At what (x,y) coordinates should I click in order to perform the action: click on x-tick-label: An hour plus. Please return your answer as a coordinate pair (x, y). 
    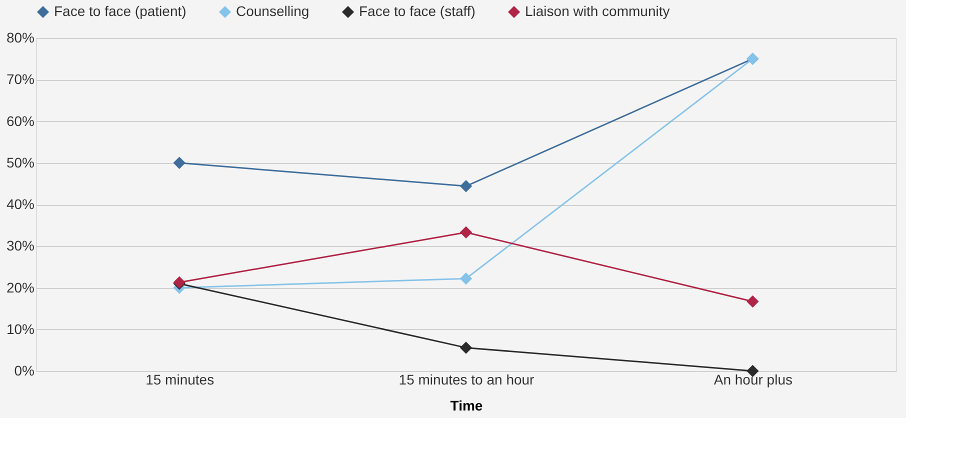
    Looking at the image, I should click on (753, 380).